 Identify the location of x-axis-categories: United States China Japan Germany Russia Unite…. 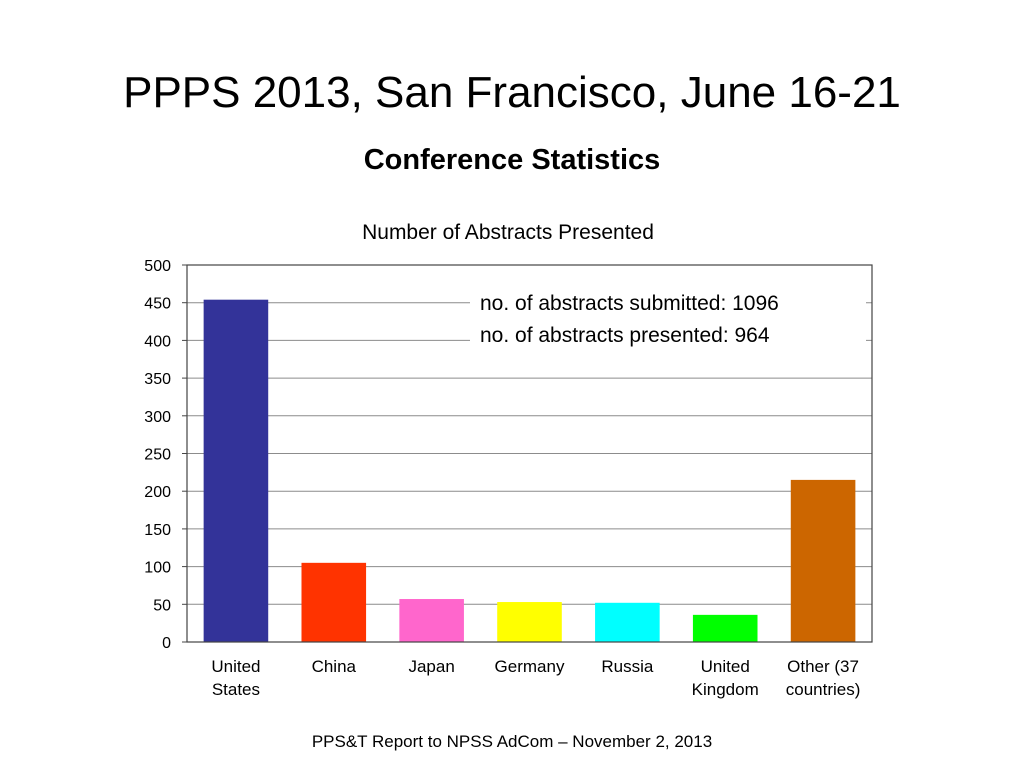
(535, 678).